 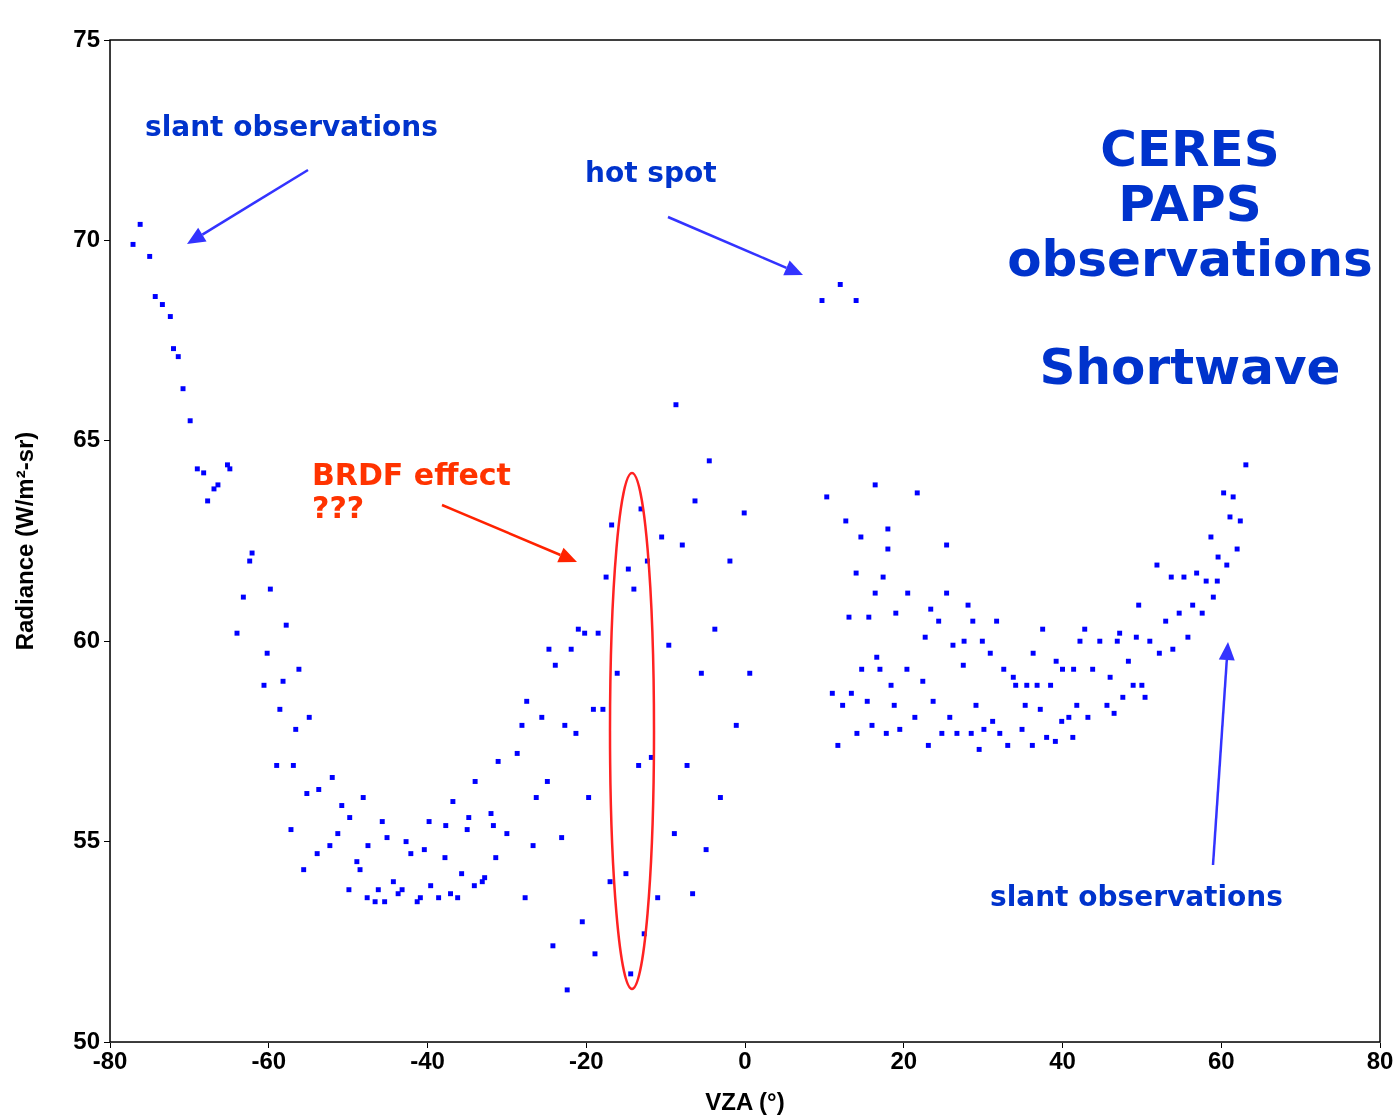 What do you see at coordinates (86, 439) in the screenshot?
I see `y-tick-label: 65` at bounding box center [86, 439].